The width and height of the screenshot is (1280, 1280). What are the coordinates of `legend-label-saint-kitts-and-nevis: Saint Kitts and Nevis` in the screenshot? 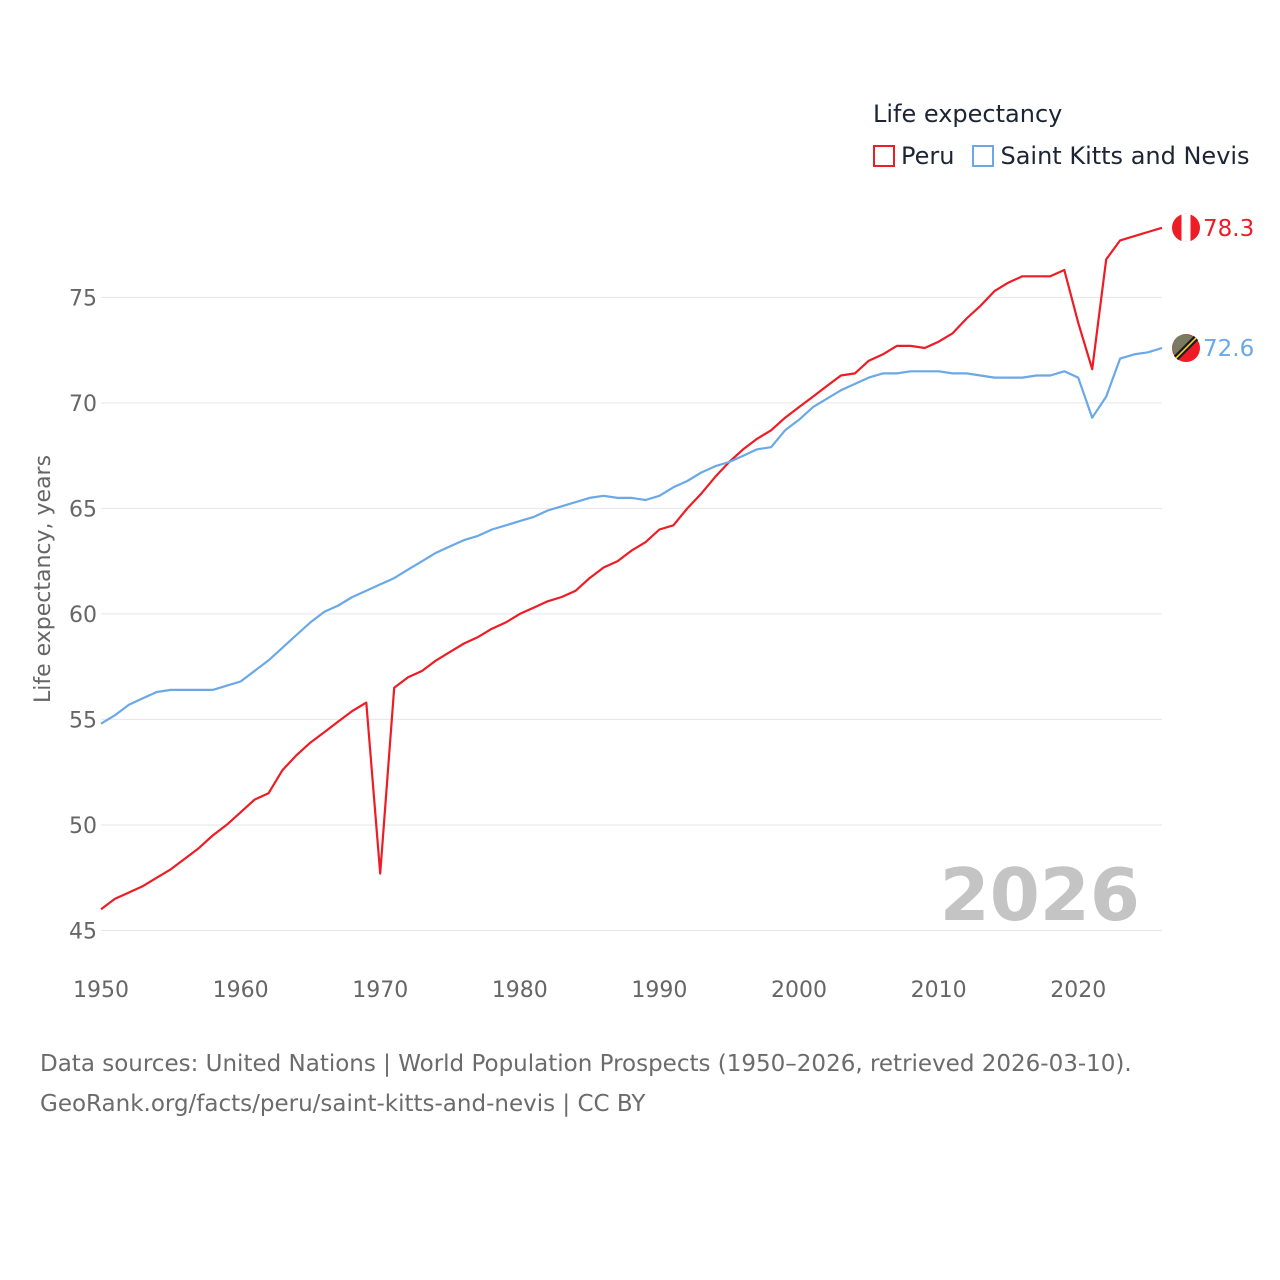 It's located at (1125, 156).